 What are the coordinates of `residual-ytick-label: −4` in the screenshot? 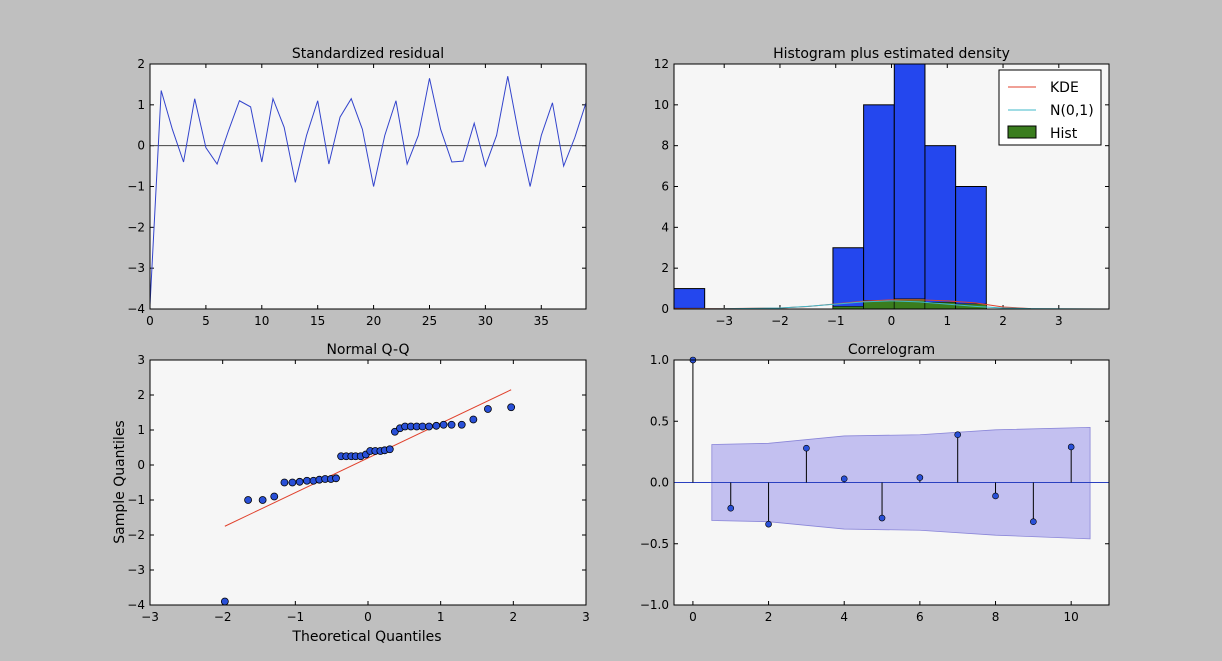 It's located at (136, 309).